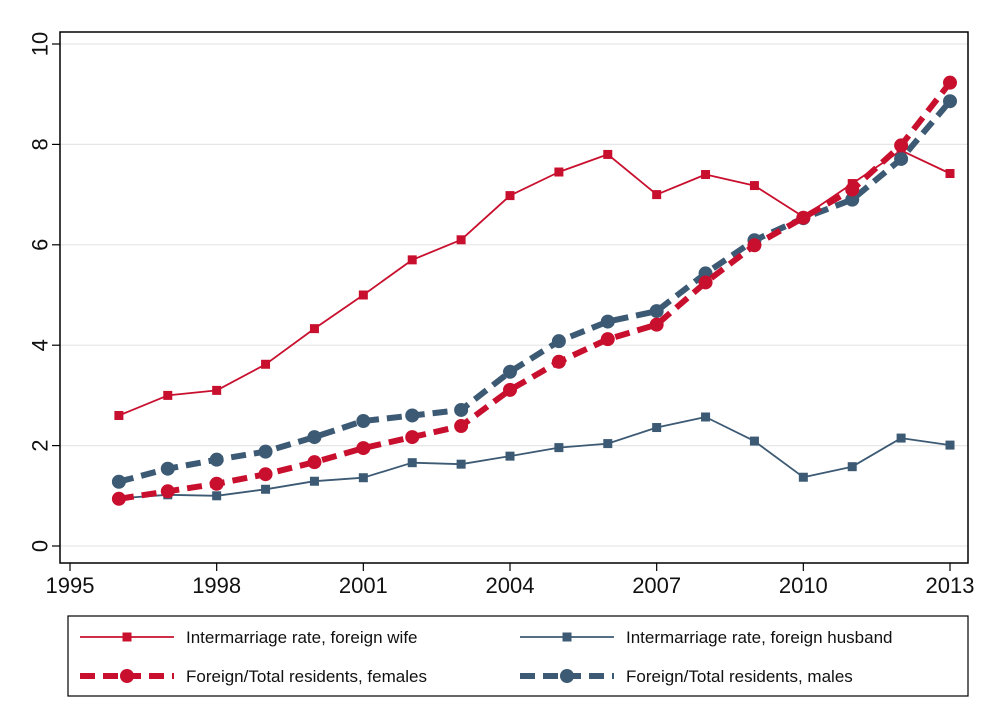 The image size is (995, 728). Describe the element at coordinates (363, 585) in the screenshot. I see `x-tick-label: 2001` at that location.